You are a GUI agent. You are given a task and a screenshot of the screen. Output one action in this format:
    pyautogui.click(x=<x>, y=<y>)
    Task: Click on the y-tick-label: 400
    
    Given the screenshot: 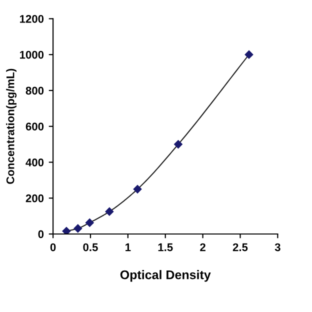 What is the action you would take?
    pyautogui.click(x=35, y=162)
    